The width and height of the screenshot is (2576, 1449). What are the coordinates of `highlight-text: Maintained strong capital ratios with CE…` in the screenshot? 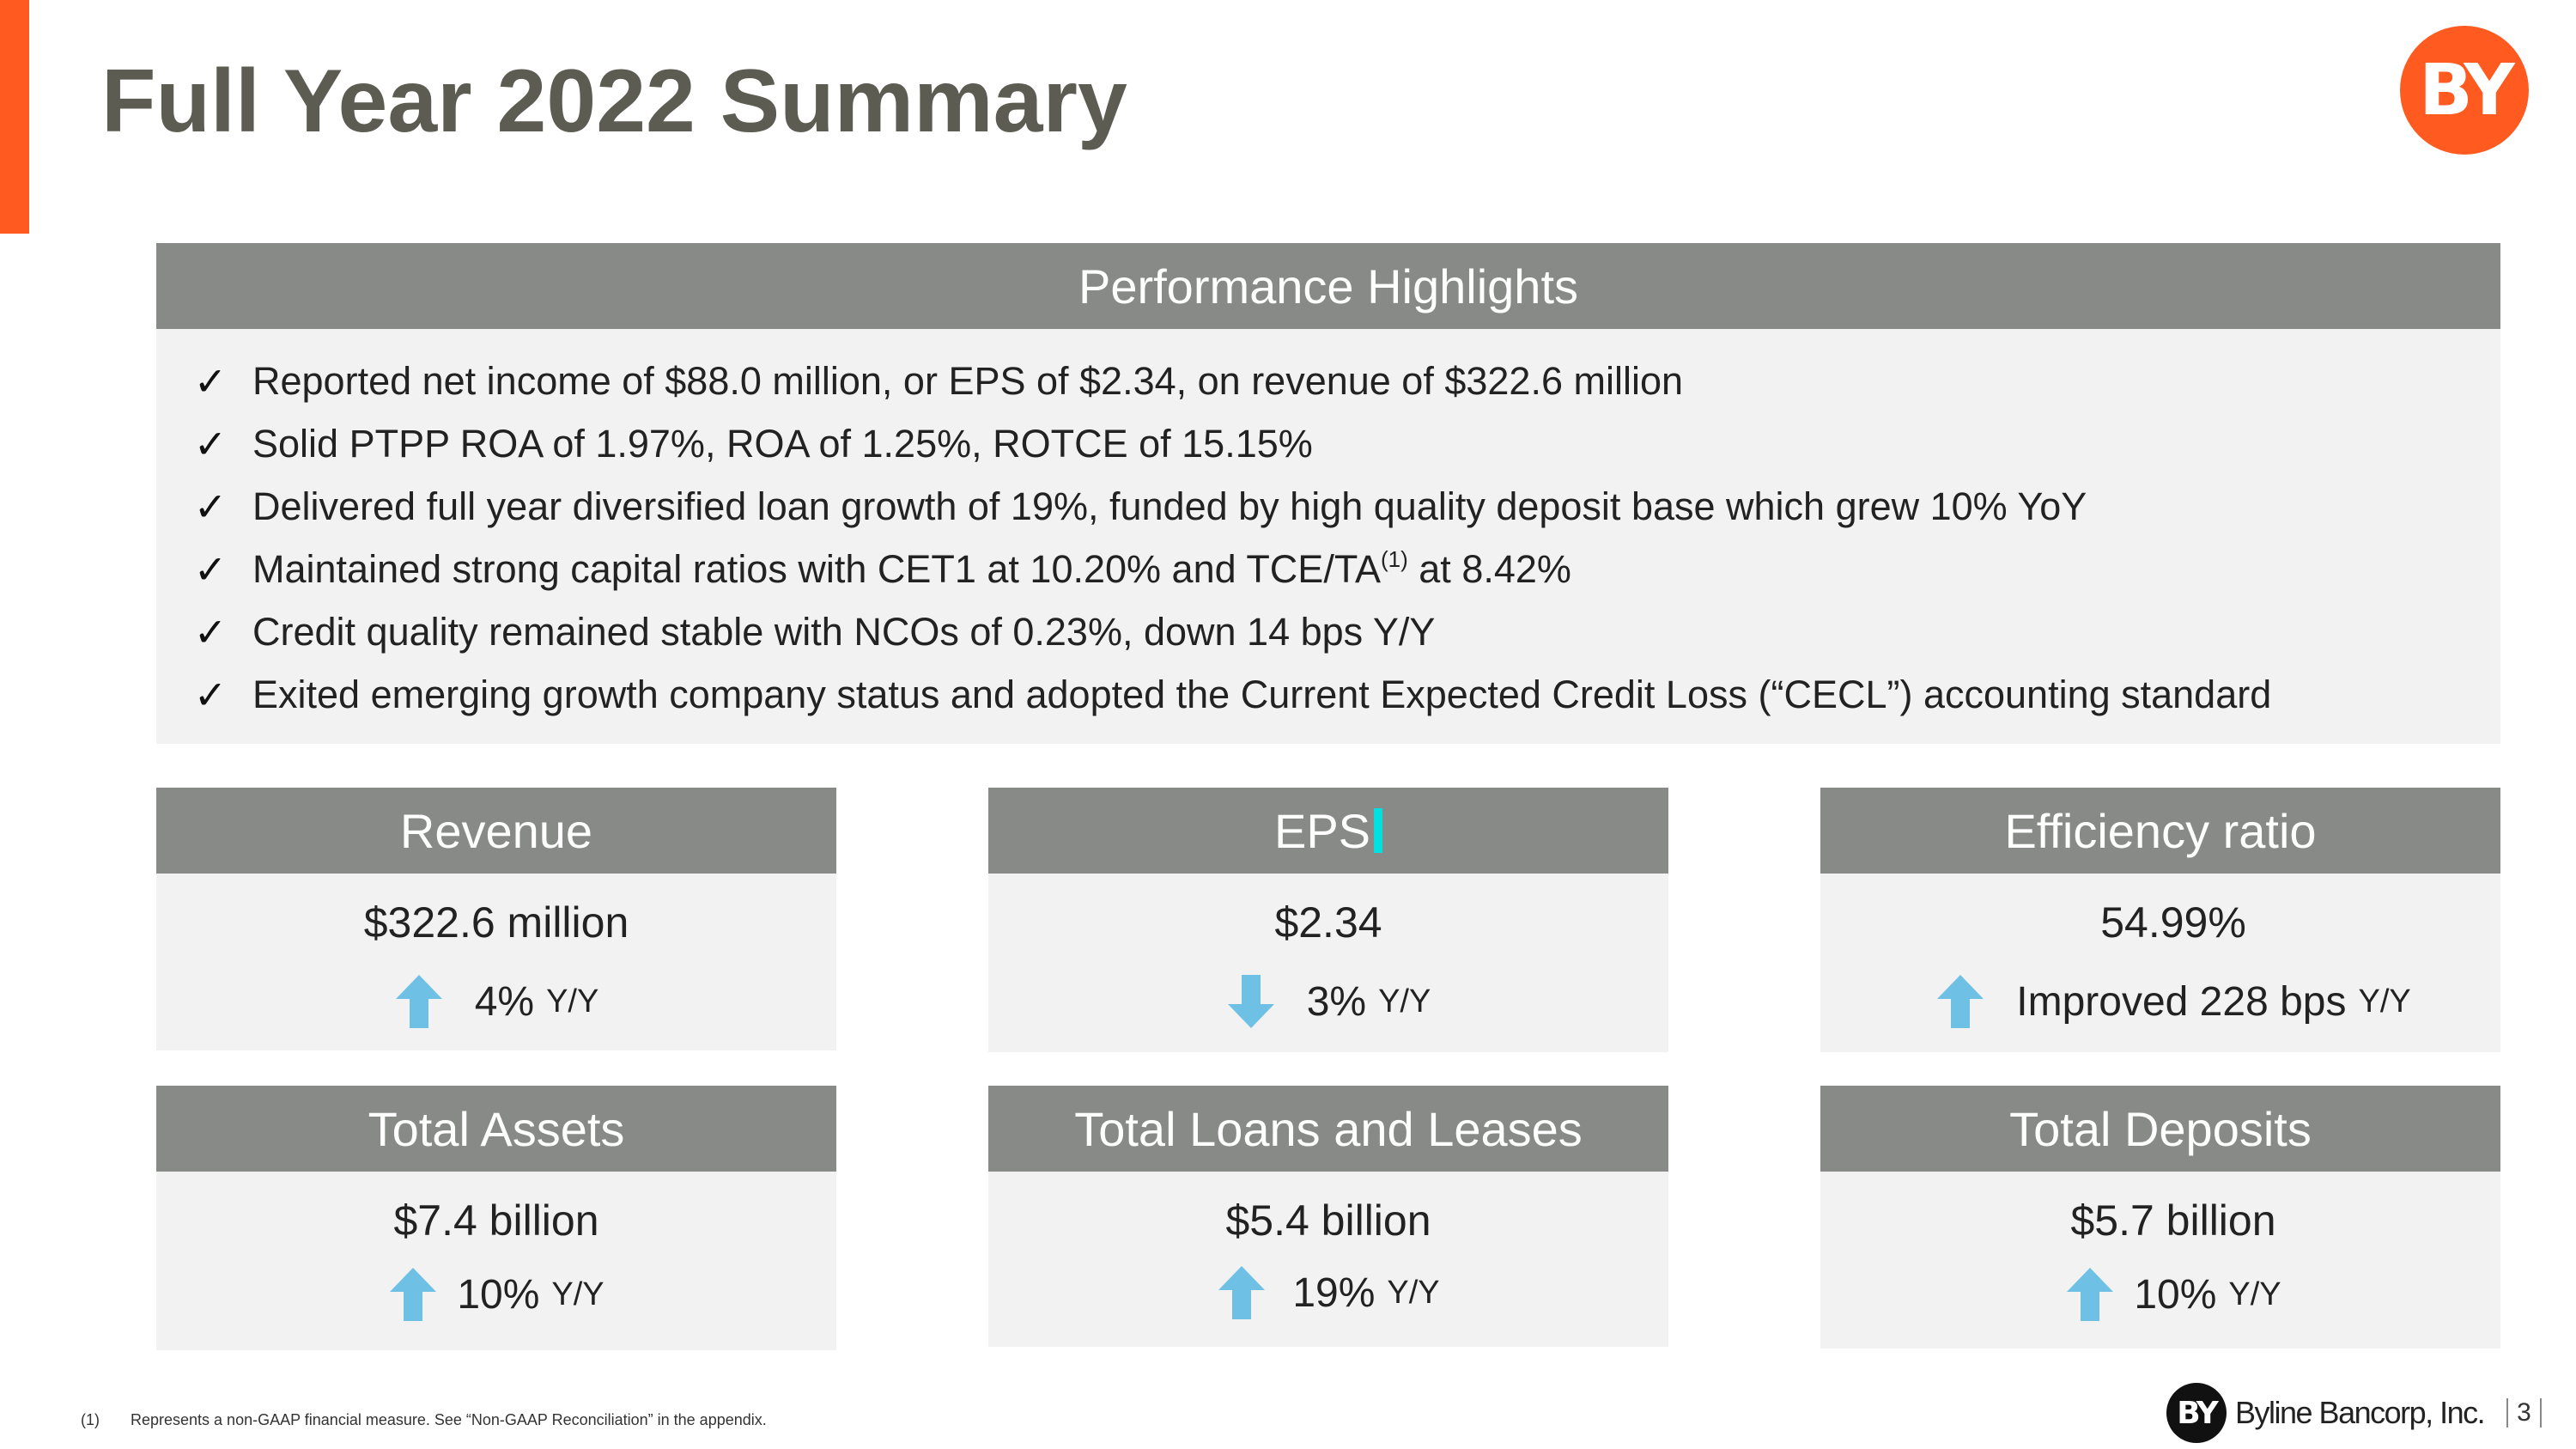 It's located at (908, 569).